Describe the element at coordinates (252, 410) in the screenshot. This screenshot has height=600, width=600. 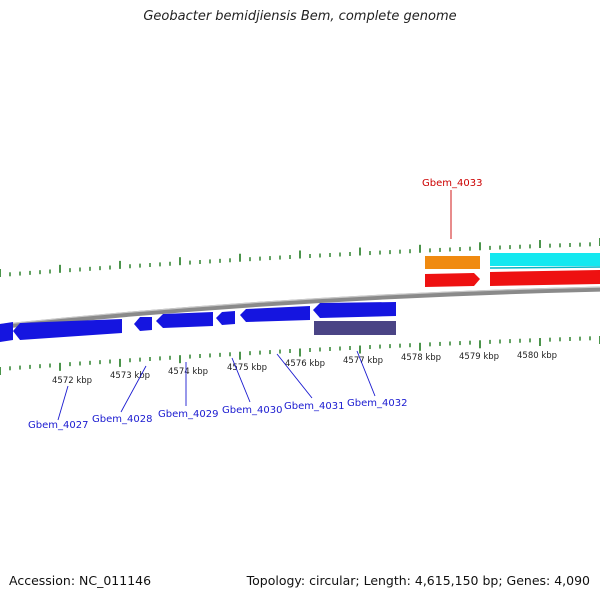
I see `gene-label-gbem-4030: Gbem_4030` at that location.